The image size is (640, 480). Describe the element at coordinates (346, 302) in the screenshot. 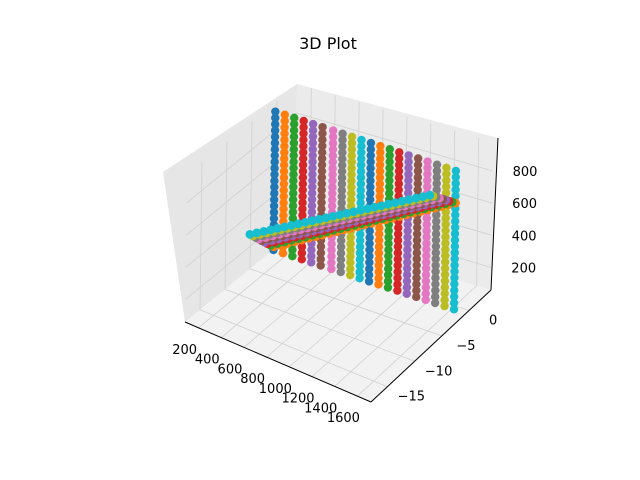

I see `grid-y-floor` at that location.